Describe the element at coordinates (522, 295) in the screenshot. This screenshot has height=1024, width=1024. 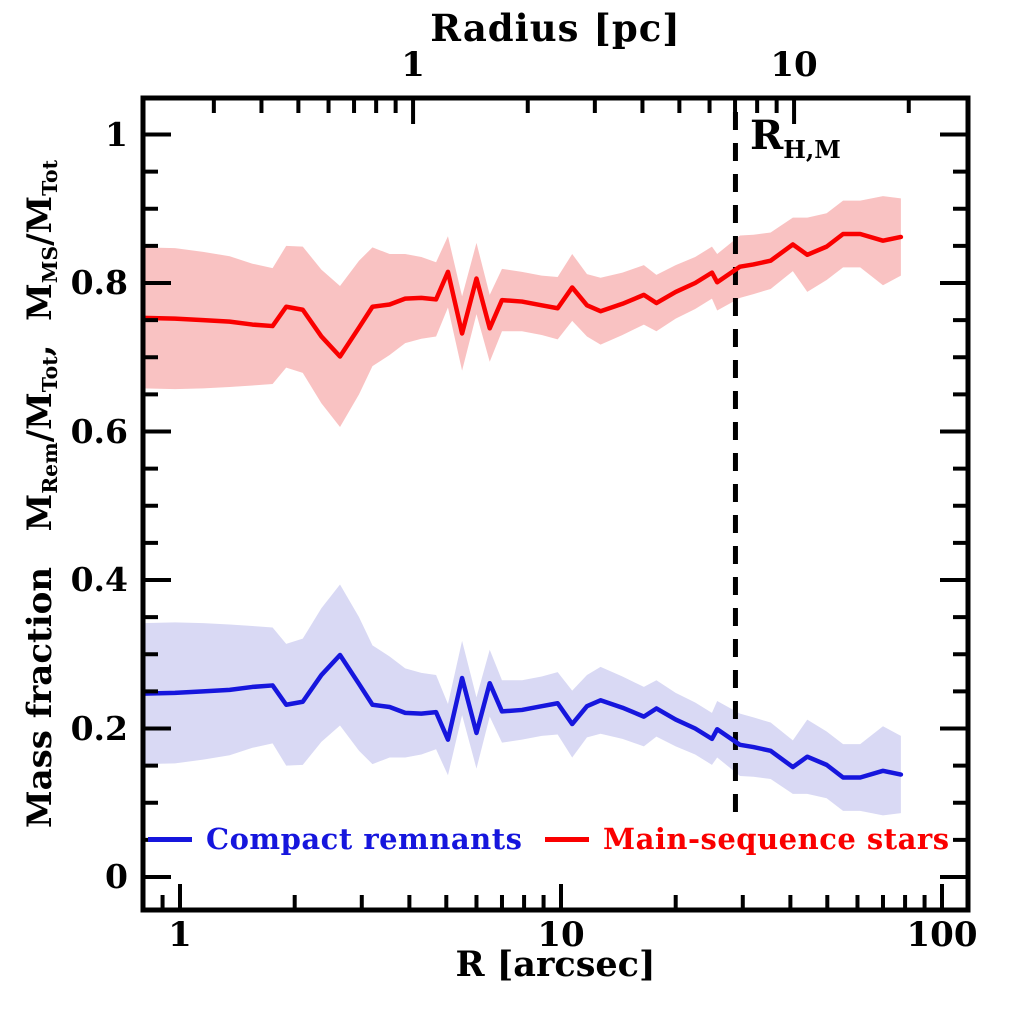
I see `data-line-main-sequence` at that location.